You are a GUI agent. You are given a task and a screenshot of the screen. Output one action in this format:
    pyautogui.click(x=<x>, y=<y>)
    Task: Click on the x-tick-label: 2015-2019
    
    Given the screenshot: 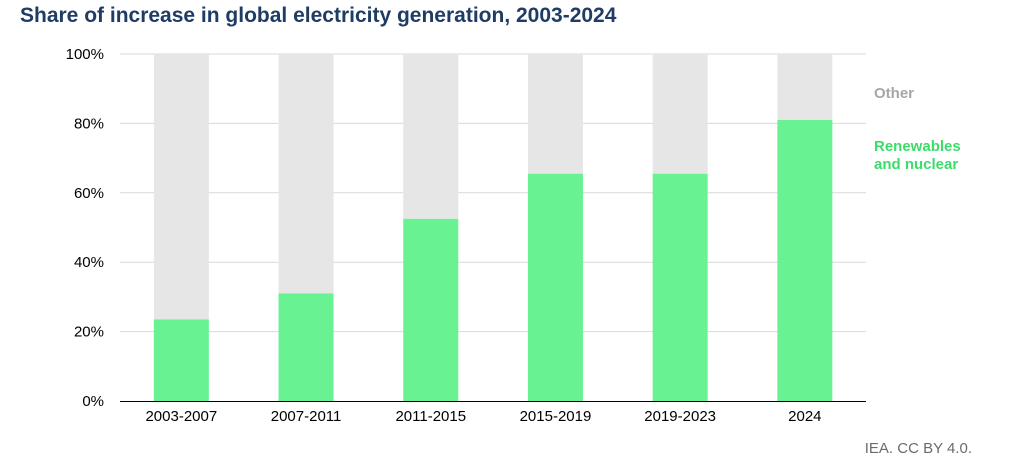 What is the action you would take?
    pyautogui.click(x=556, y=416)
    